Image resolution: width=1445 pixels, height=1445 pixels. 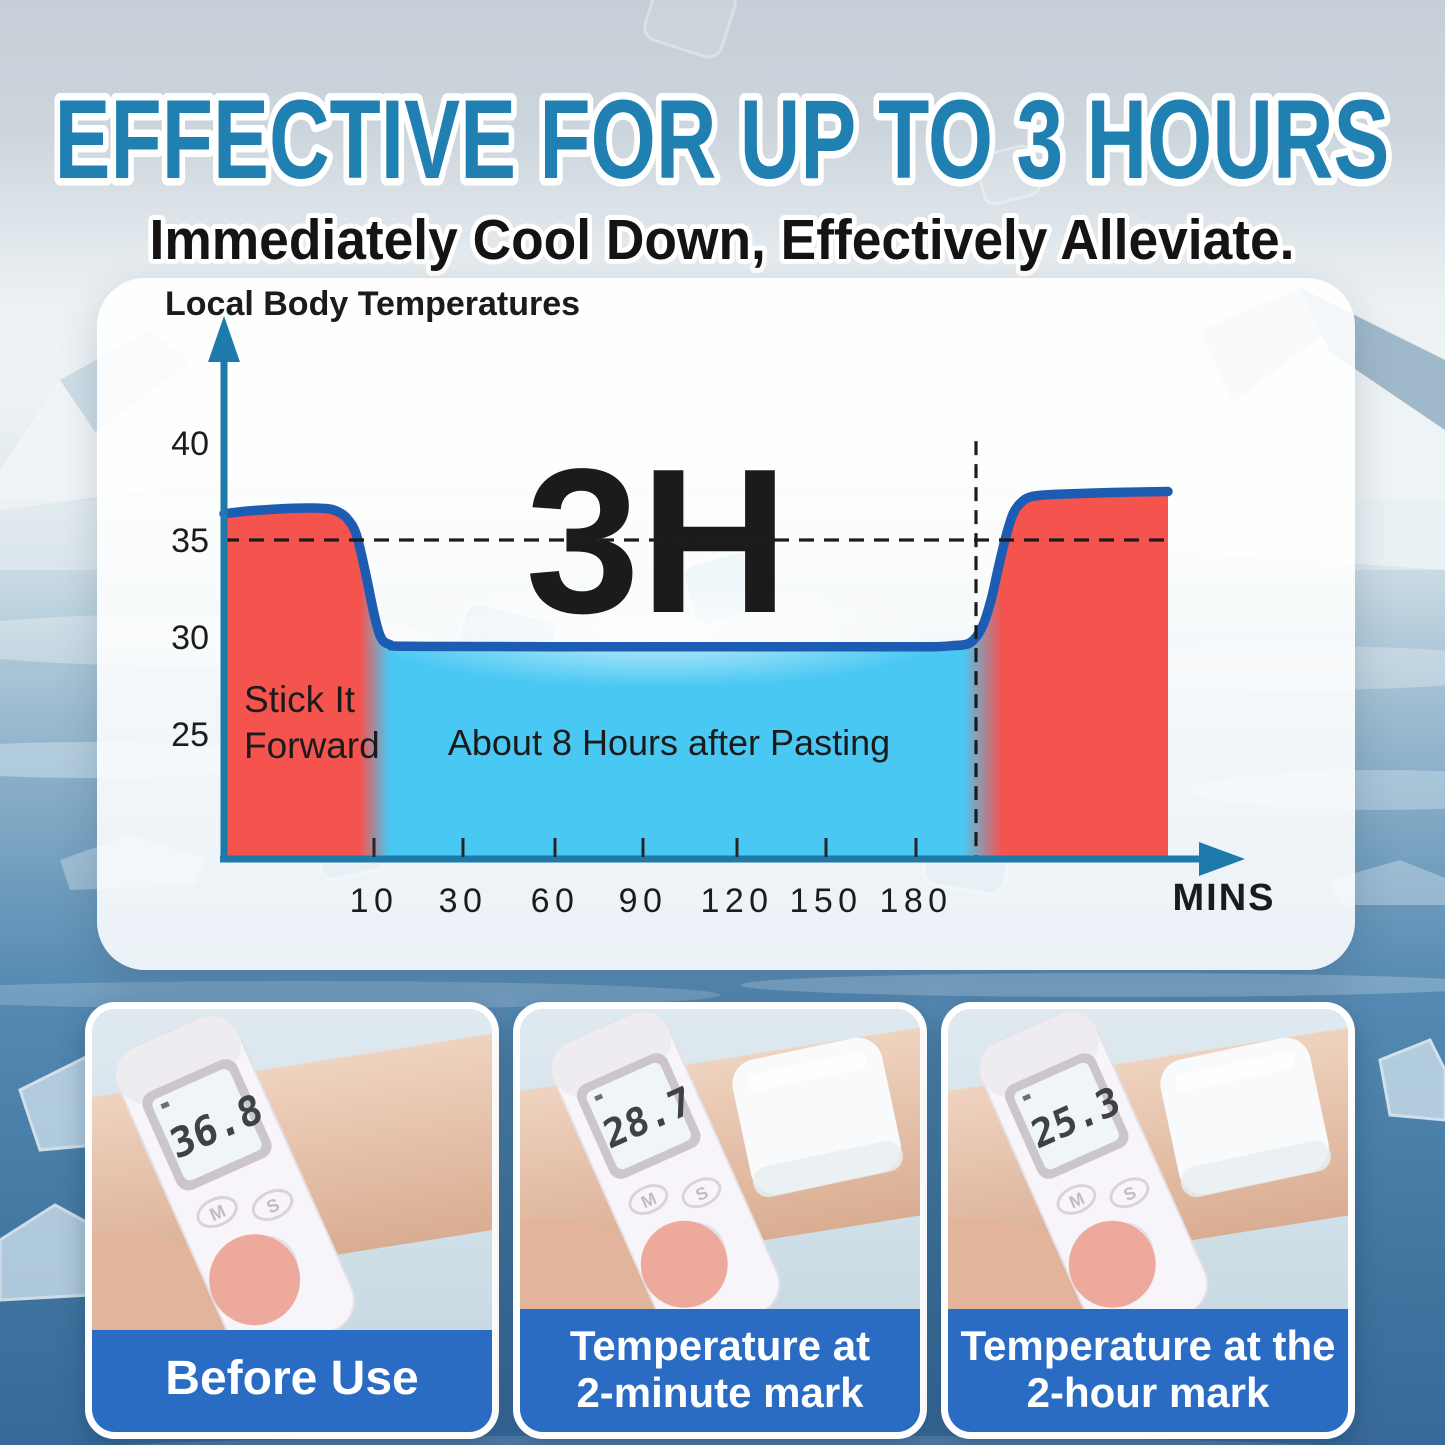 I want to click on thermometer-photo-illustration: 28.7 M S, so click(x=720, y=1159).